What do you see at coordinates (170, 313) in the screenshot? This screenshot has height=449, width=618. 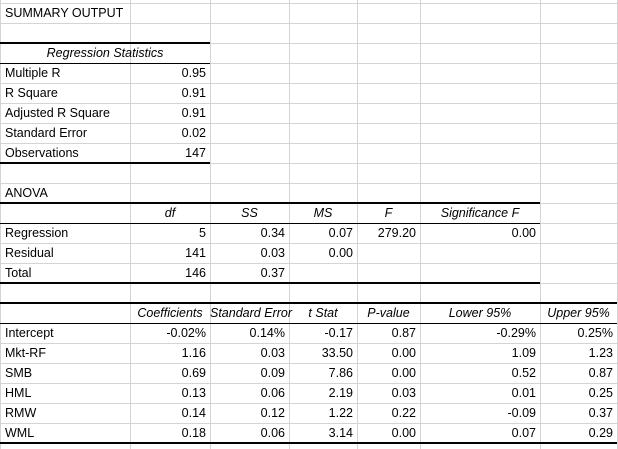 I see `coef-header: Coefficients` at bounding box center [170, 313].